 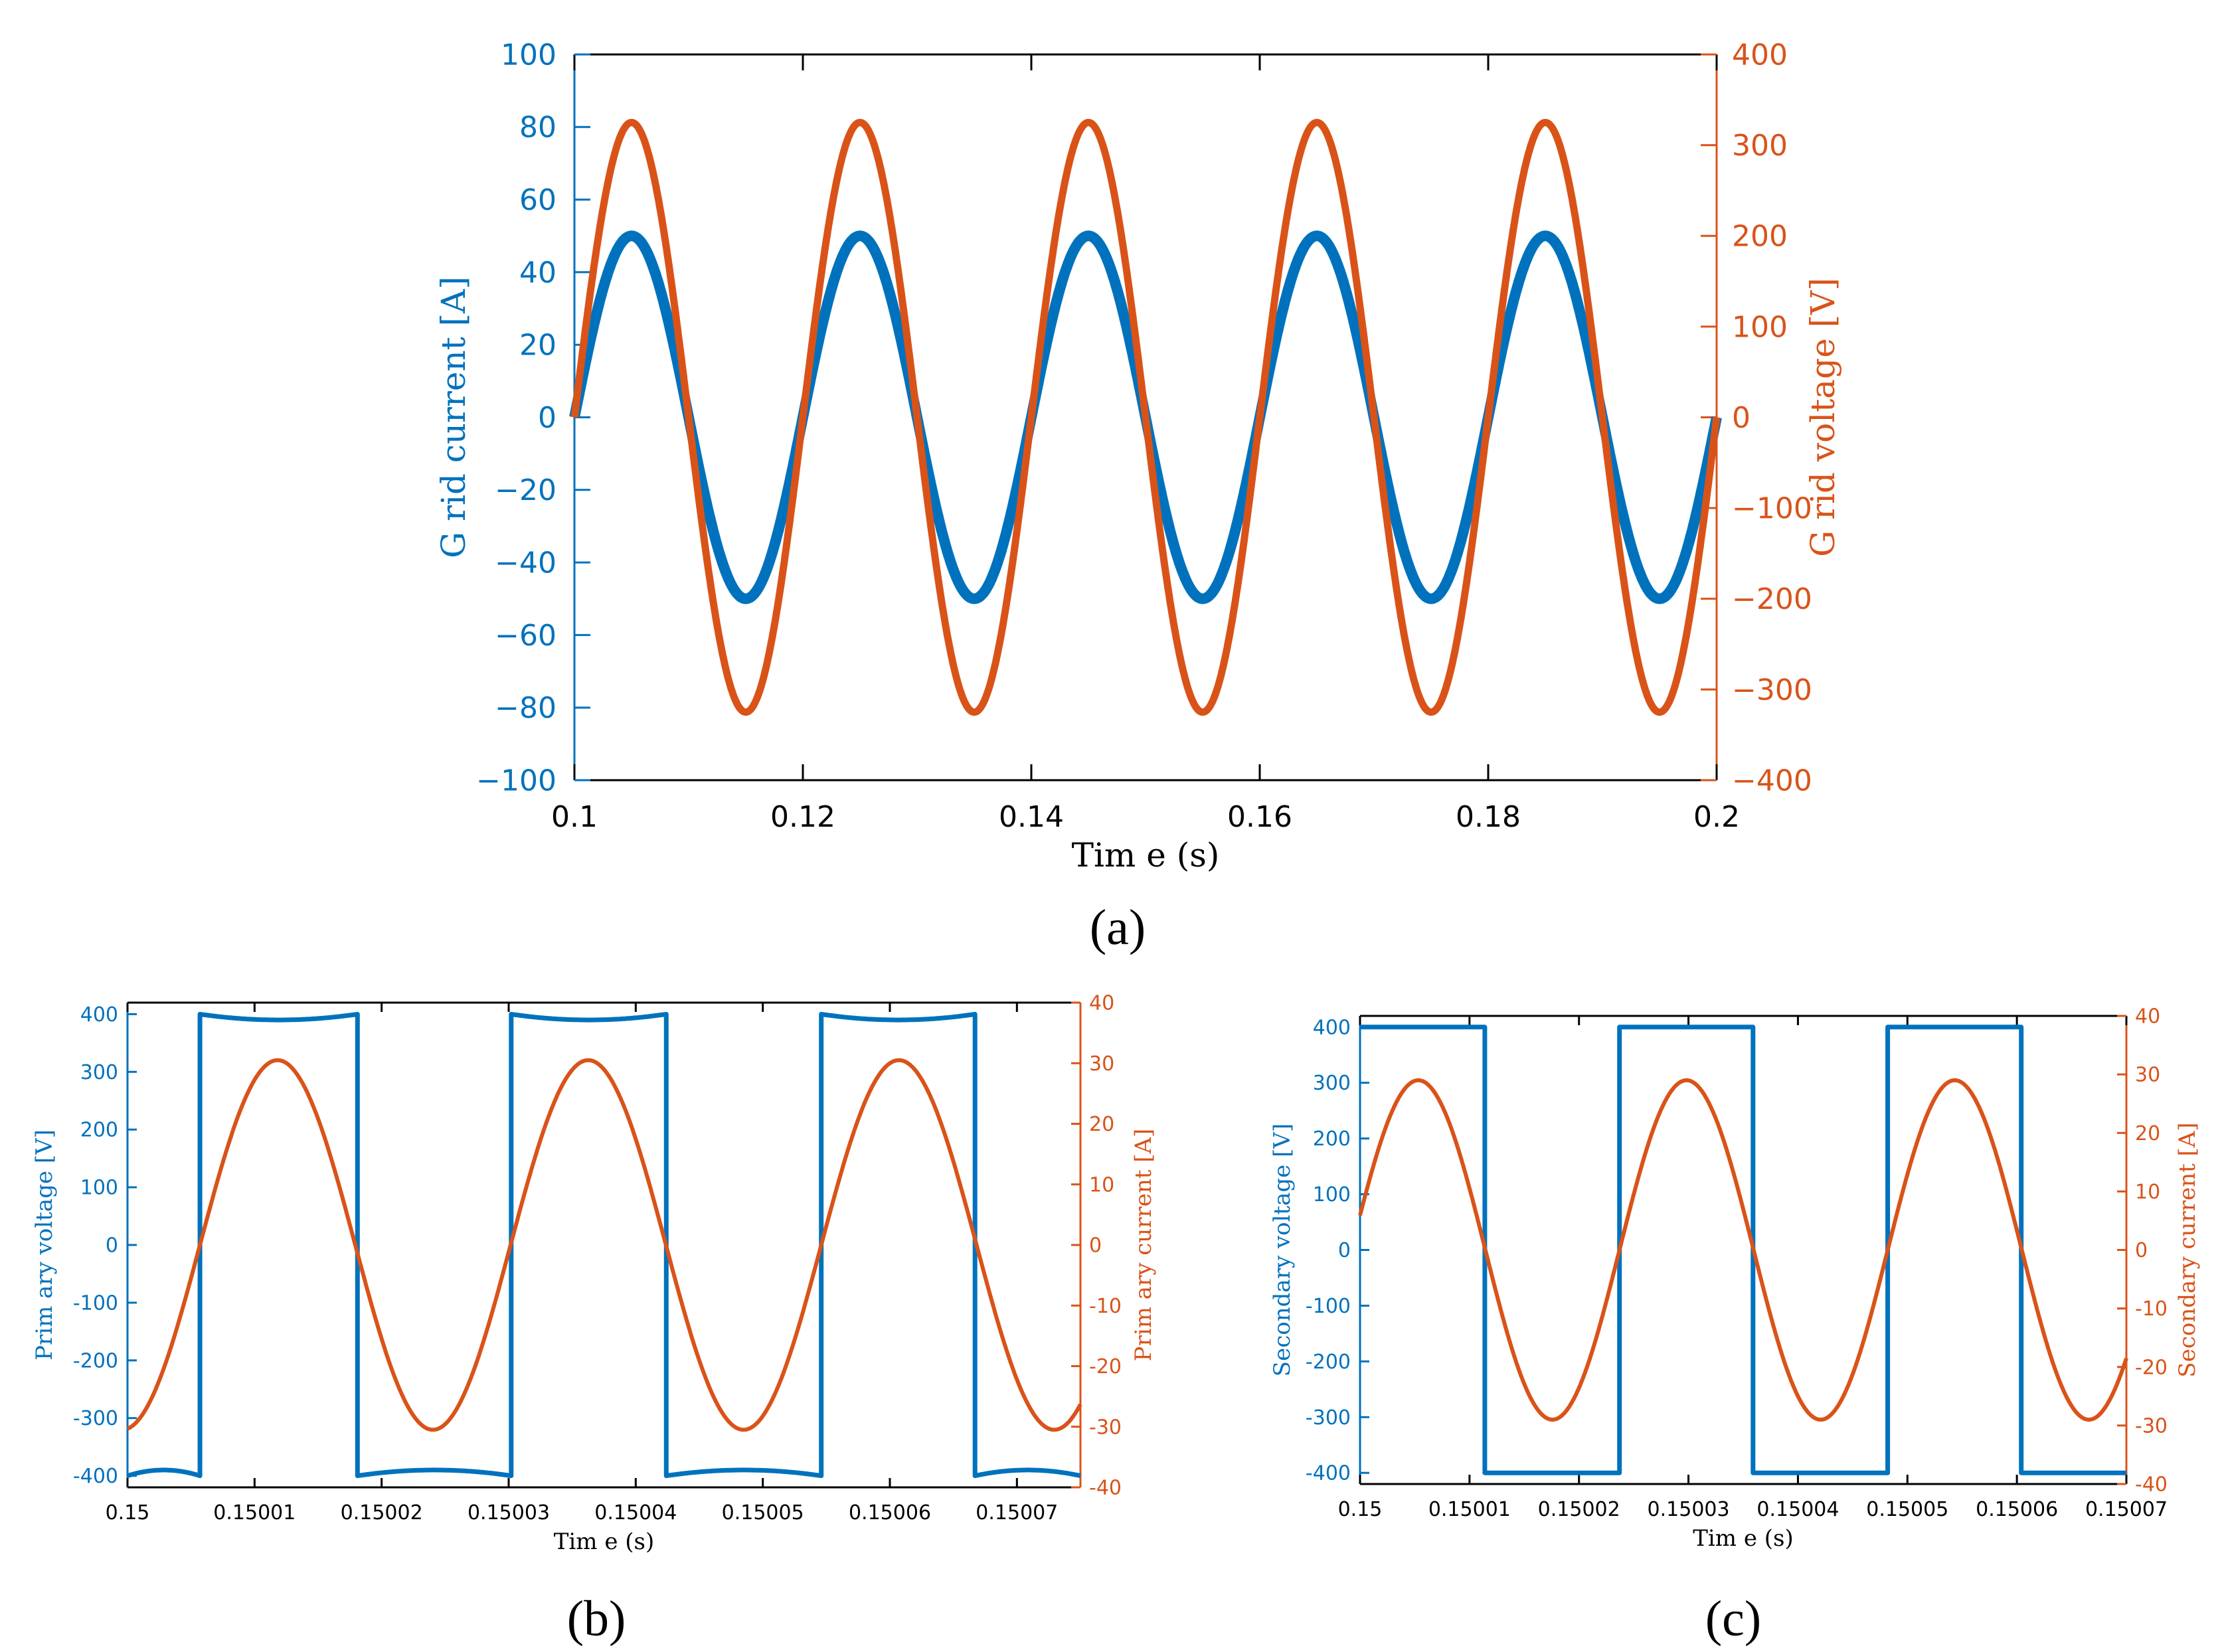 What do you see at coordinates (453, 417) in the screenshot?
I see `y-left-axis-label: G rid current [A]` at bounding box center [453, 417].